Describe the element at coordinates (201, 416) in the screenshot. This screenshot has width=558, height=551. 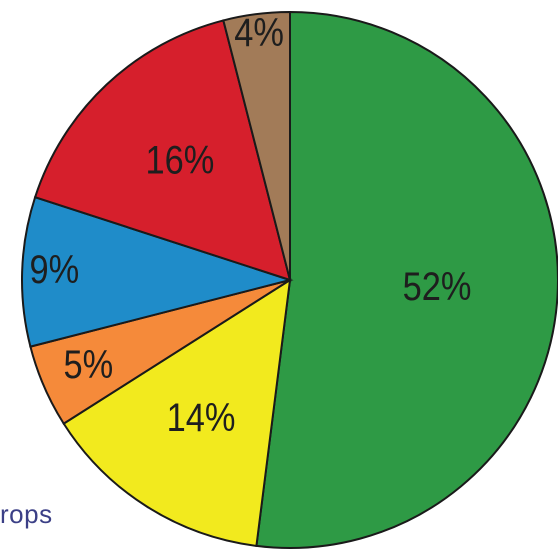
I see `label-slice-14: 14%` at that location.